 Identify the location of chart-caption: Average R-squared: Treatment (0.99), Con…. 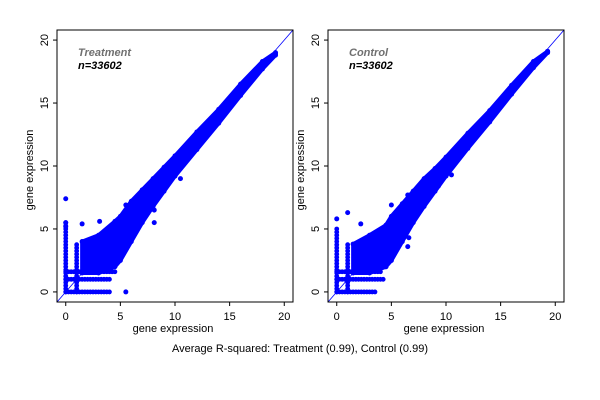
(300, 349).